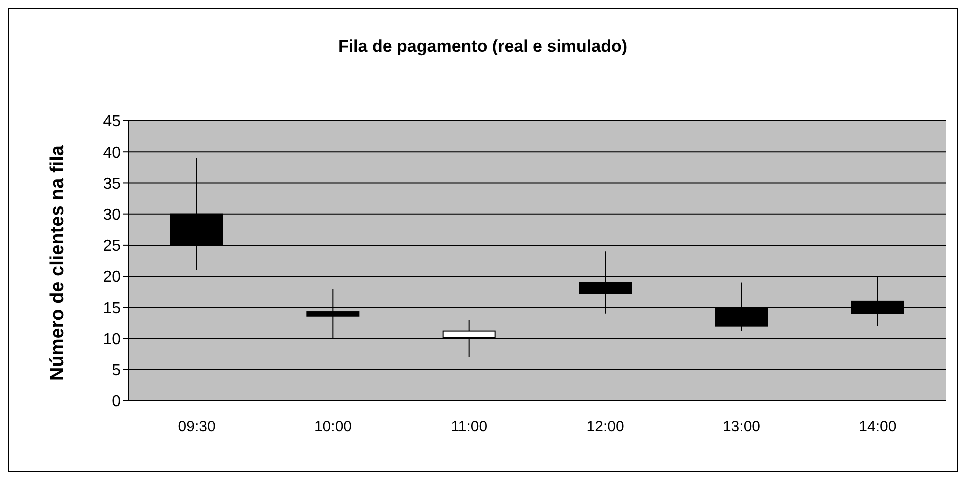 The height and width of the screenshot is (481, 969). Describe the element at coordinates (469, 427) in the screenshot. I see `x-tick-label: 11:00` at that location.